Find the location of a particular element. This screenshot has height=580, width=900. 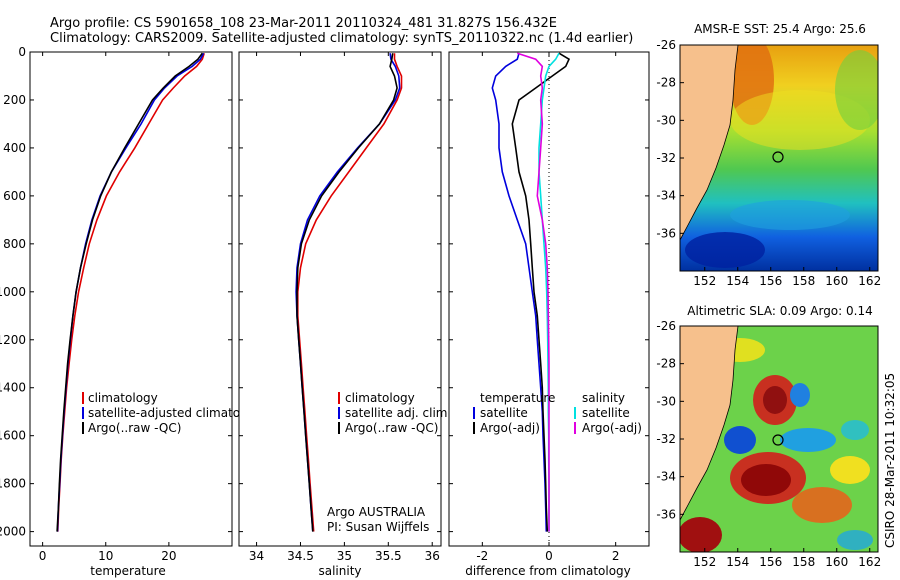

map-y-tick-label: -26 is located at coordinates (666, 45).